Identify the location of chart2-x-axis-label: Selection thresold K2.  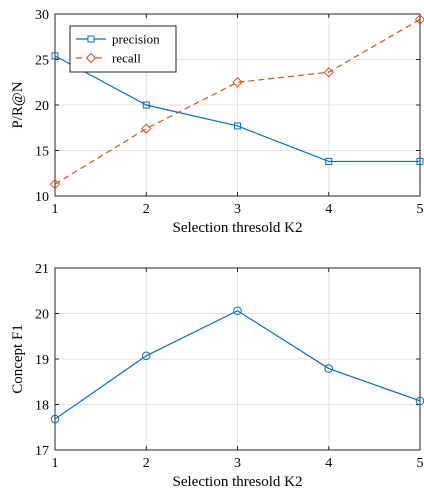
(238, 482).